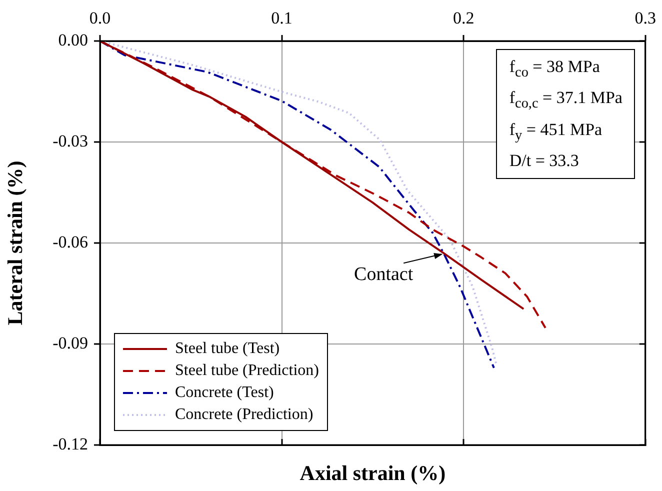 Image resolution: width=662 pixels, height=491 pixels. Describe the element at coordinates (544, 161) in the screenshot. I see `annotation: D/t = 33.3` at that location.